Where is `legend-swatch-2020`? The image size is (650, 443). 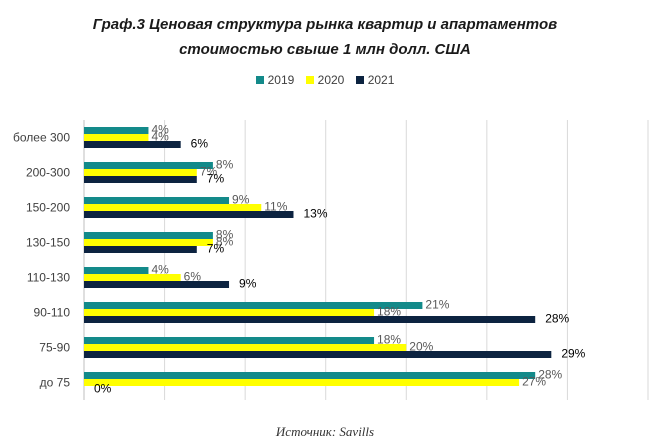 legend-swatch-2020 is located at coordinates (309, 80).